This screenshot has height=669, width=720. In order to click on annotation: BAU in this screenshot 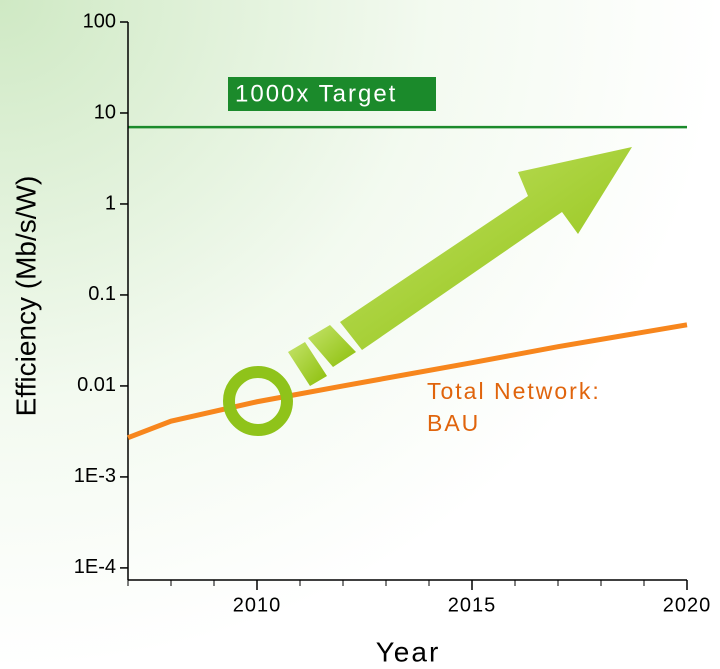, I will do `click(453, 423)`.